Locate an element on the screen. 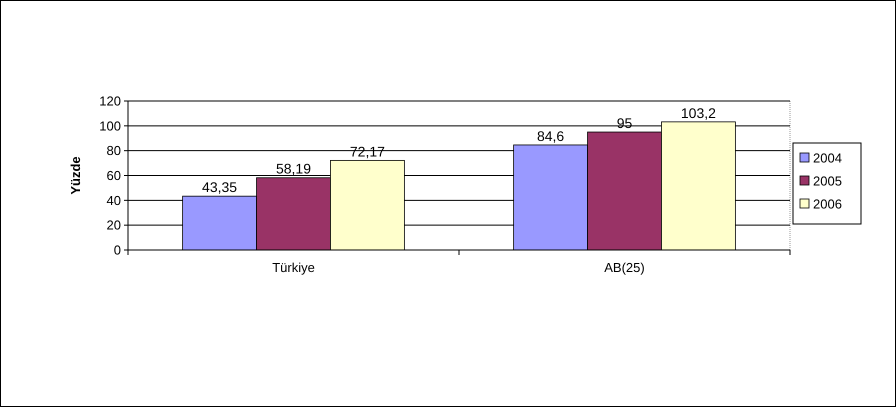 The width and height of the screenshot is (896, 407). x-tick-label: AB(25) is located at coordinates (624, 267).